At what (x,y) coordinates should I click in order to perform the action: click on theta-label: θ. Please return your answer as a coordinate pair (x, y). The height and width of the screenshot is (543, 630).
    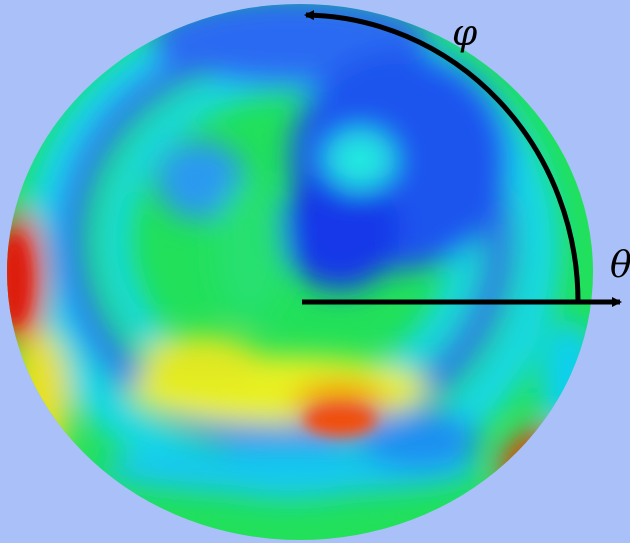
    Looking at the image, I should click on (620, 265).